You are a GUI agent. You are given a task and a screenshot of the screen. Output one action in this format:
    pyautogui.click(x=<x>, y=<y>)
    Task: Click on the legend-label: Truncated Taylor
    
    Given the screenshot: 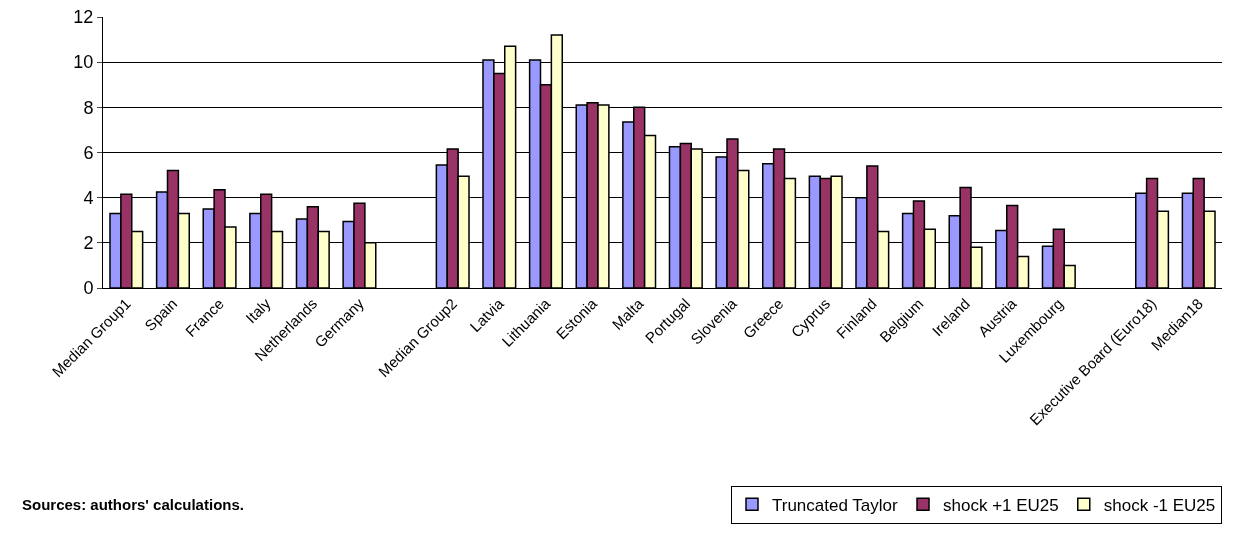 What is the action you would take?
    pyautogui.click(x=835, y=505)
    